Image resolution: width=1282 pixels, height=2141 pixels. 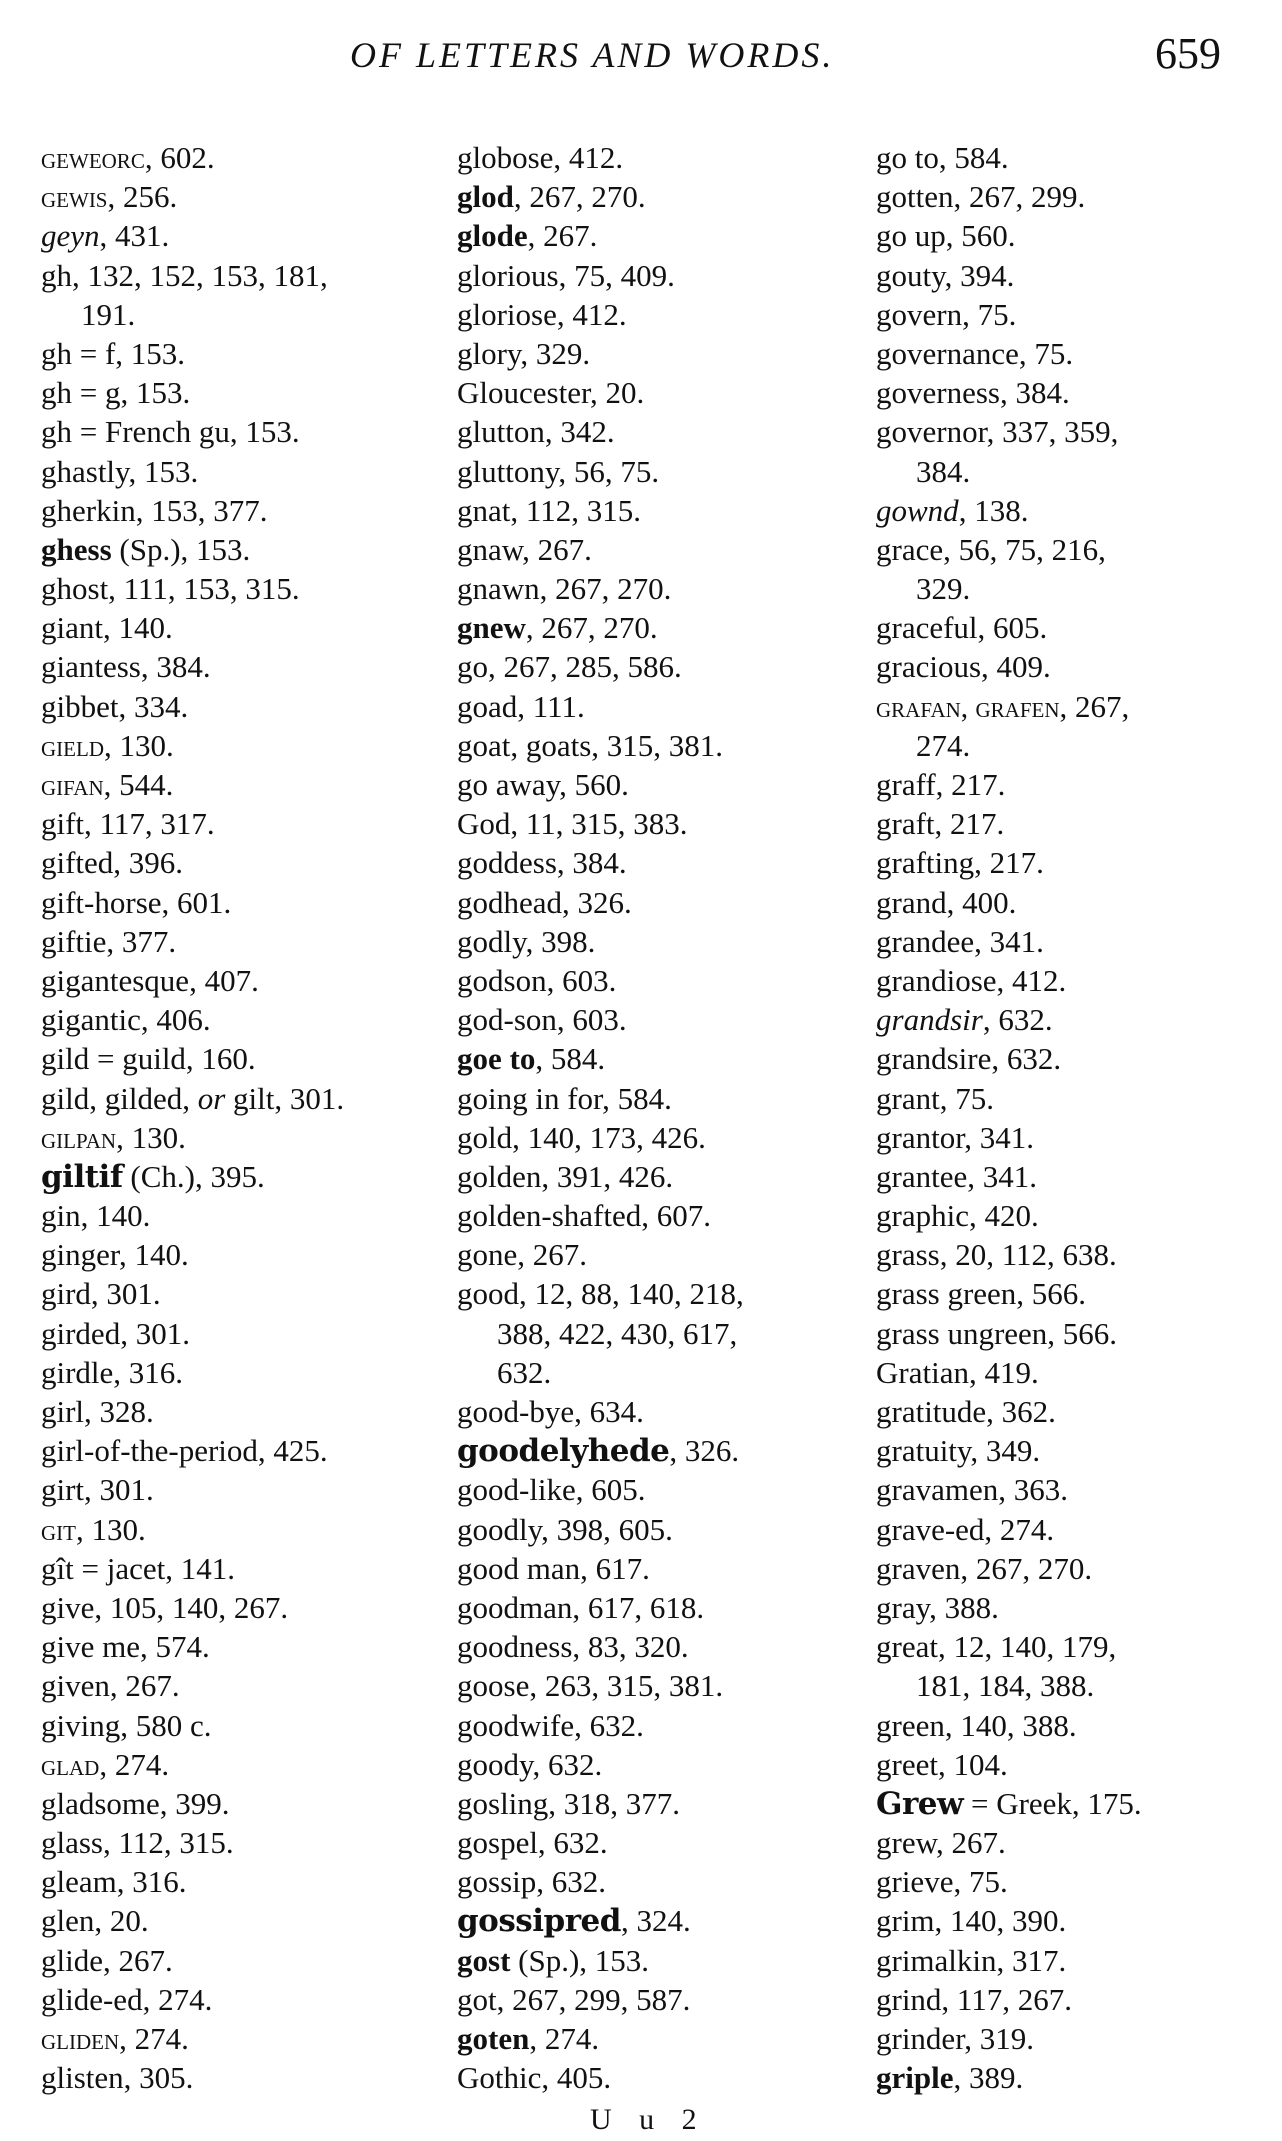 What do you see at coordinates (126, 1725) in the screenshot?
I see `entry-text: giving, 580 c.` at bounding box center [126, 1725].